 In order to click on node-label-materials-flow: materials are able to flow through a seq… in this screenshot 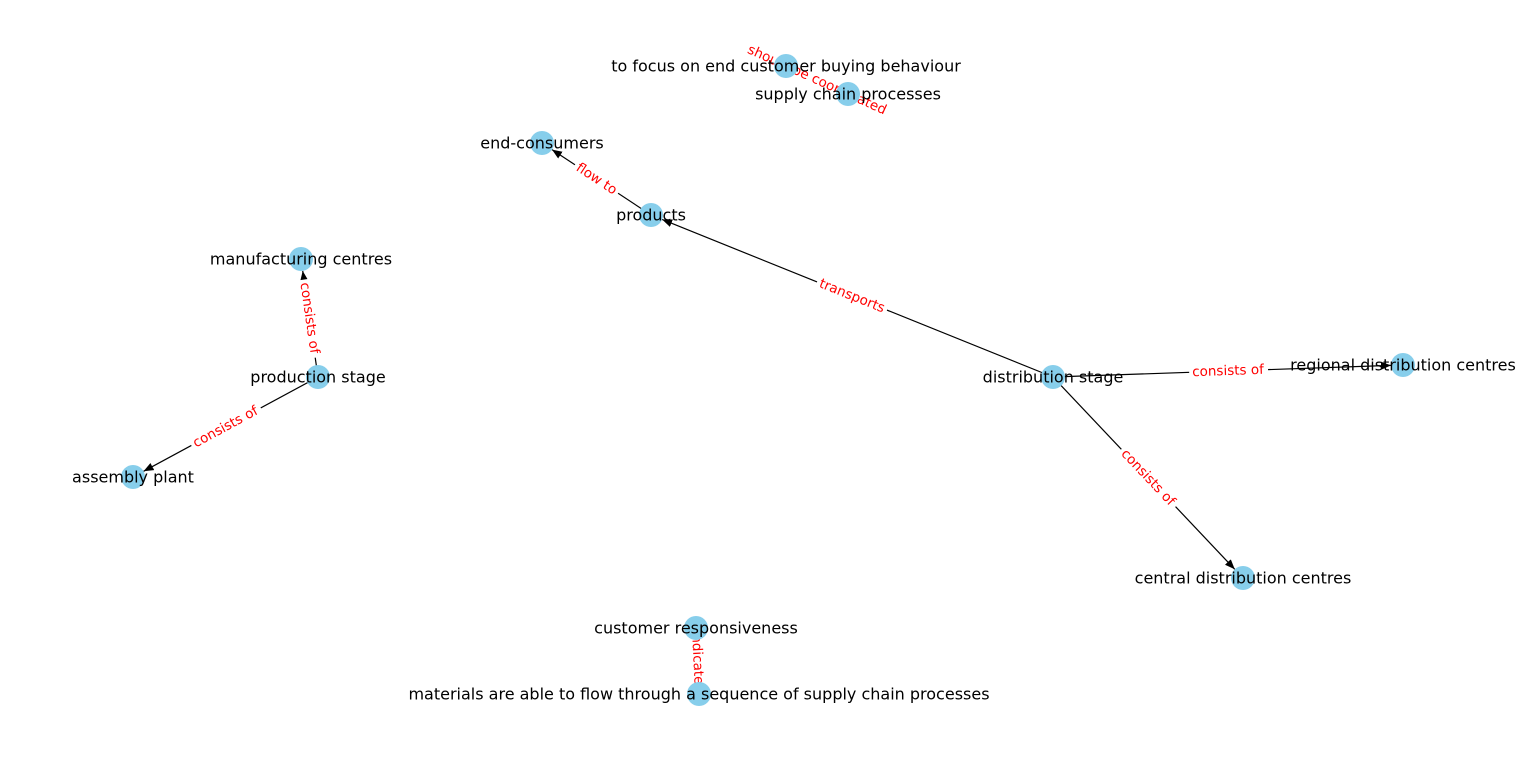, I will do `click(698, 694)`.